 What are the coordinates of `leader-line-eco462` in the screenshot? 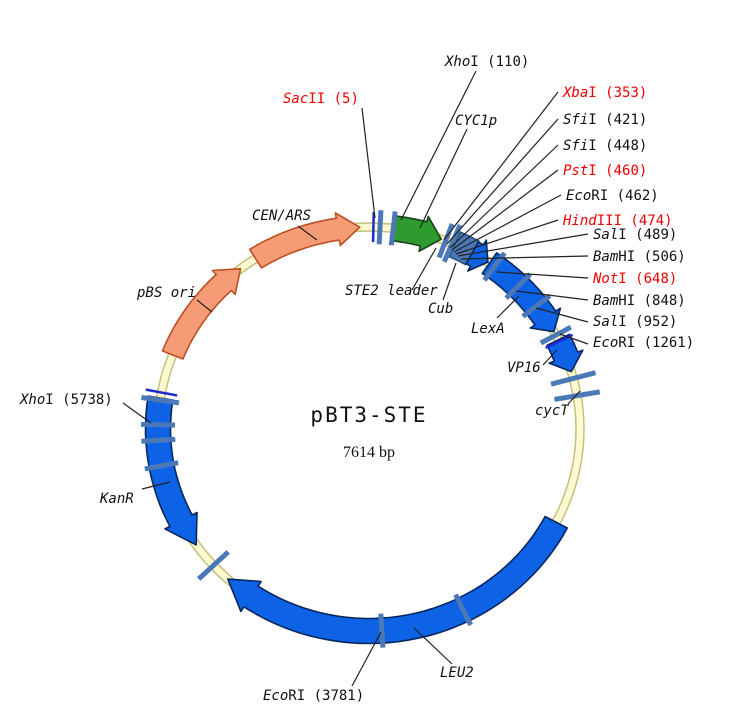 It's located at (507, 223).